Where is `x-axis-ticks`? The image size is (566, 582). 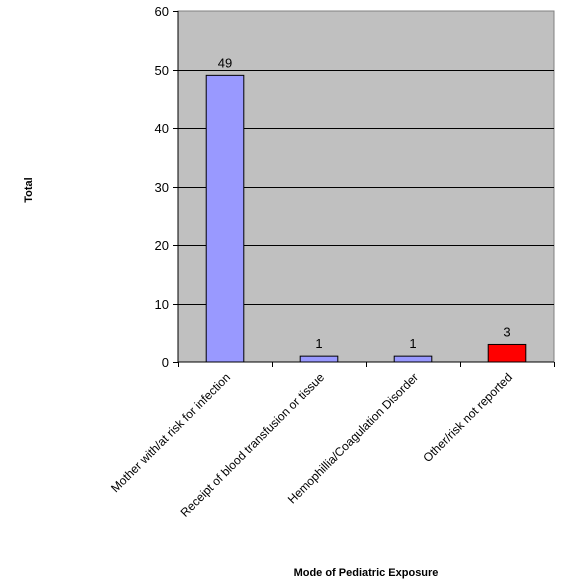 x-axis-ticks is located at coordinates (366, 364).